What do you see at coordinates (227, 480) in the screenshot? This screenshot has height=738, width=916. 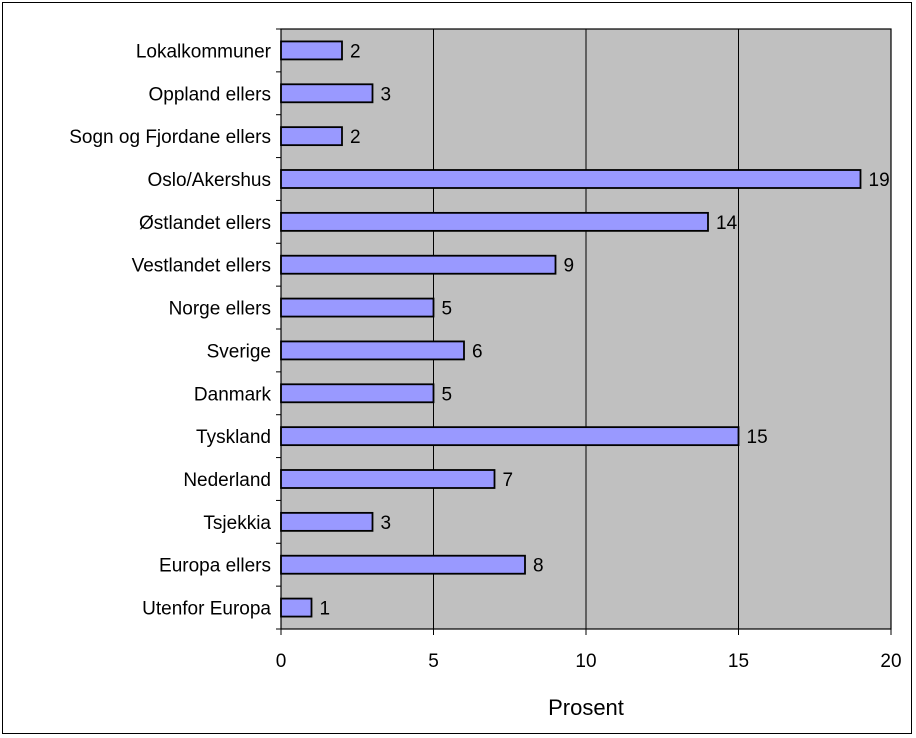 I see `category-label: Nederland` at bounding box center [227, 480].